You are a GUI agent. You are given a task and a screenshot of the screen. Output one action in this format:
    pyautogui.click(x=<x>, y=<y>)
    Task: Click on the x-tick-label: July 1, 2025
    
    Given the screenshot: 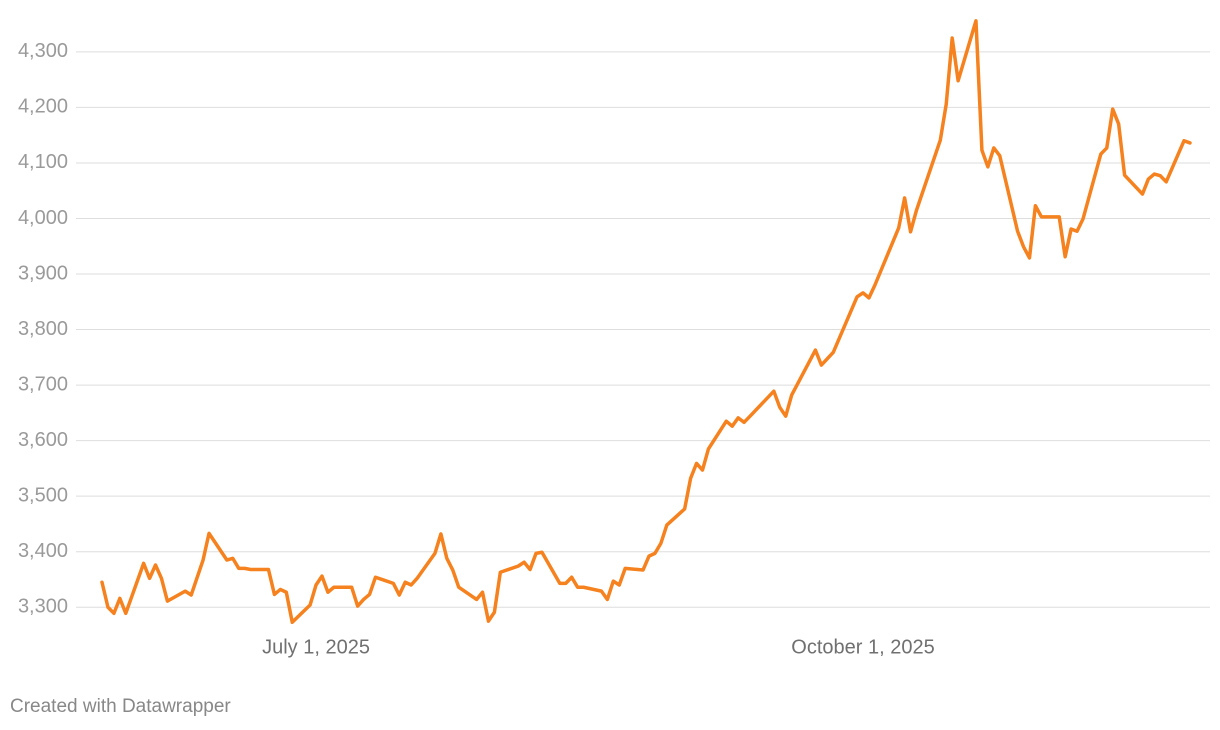 What is the action you would take?
    pyautogui.click(x=316, y=647)
    